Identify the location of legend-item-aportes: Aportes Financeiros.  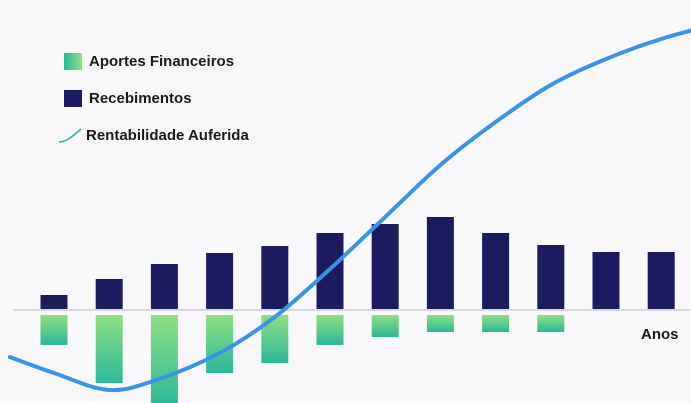
(156, 61).